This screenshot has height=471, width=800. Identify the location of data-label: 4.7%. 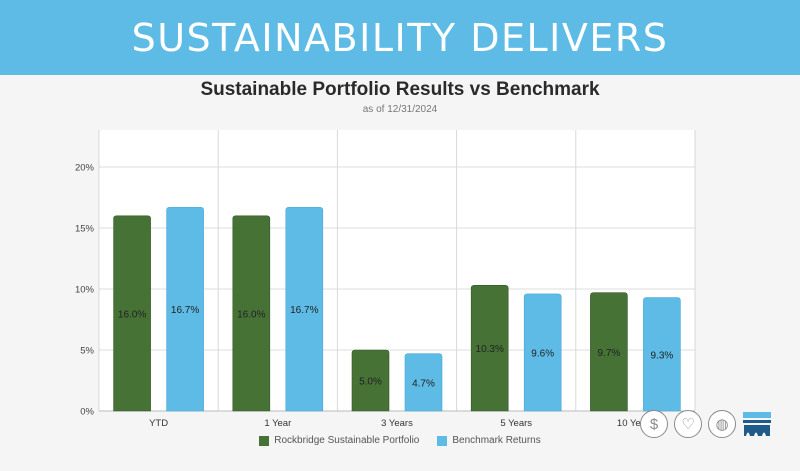
(423, 383).